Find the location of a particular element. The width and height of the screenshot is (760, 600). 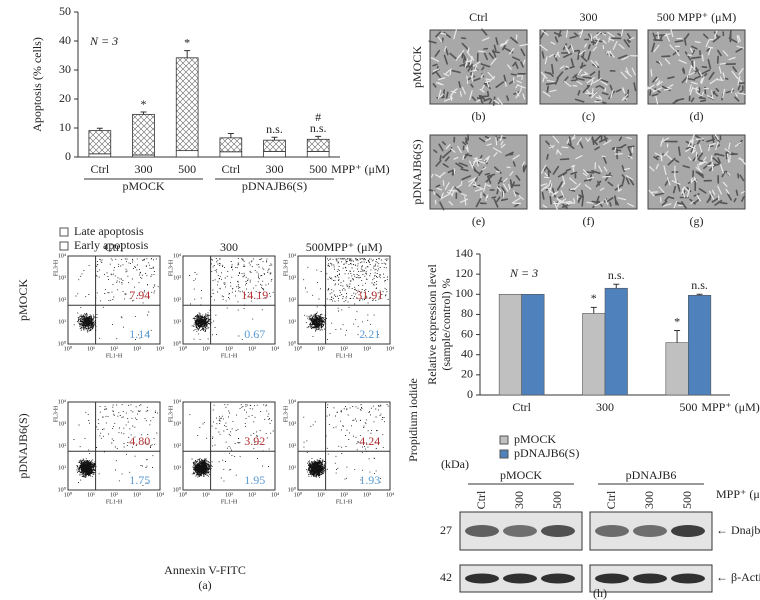

column-header-text: 500 is located at coordinates (315, 247).